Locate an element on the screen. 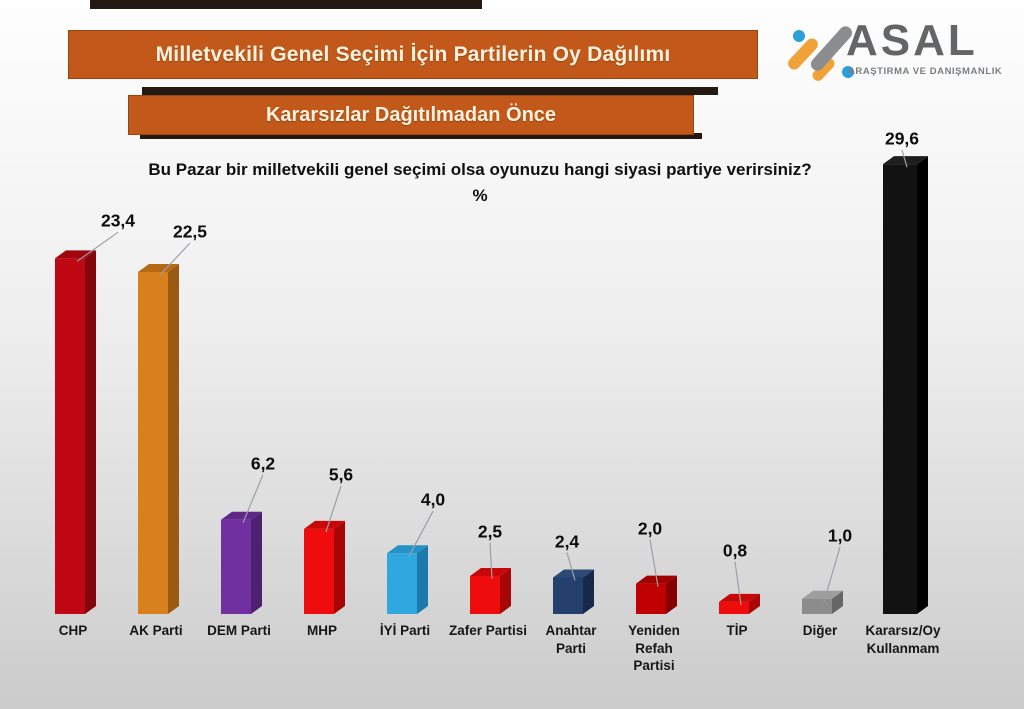 The height and width of the screenshot is (709, 1024). leader-line-diger is located at coordinates (832, 574).